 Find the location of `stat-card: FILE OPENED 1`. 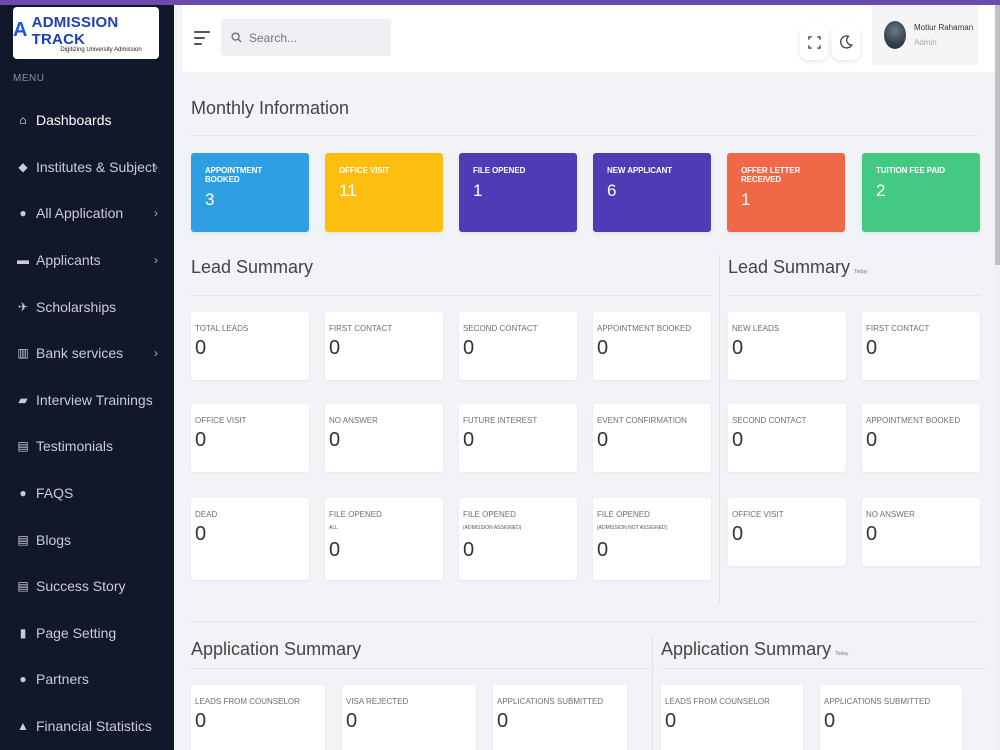

stat-card: FILE OPENED 1 is located at coordinates (518, 192).